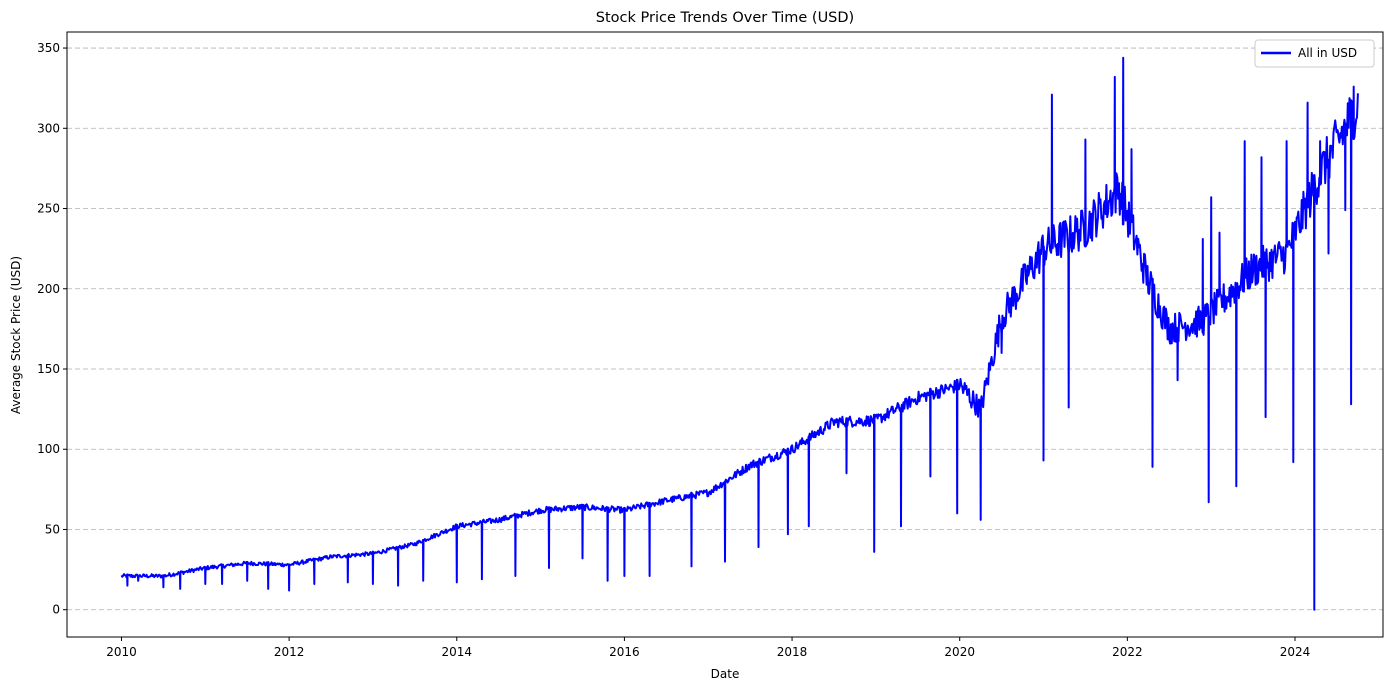  I want to click on x-tick-label: 2020, so click(959, 652).